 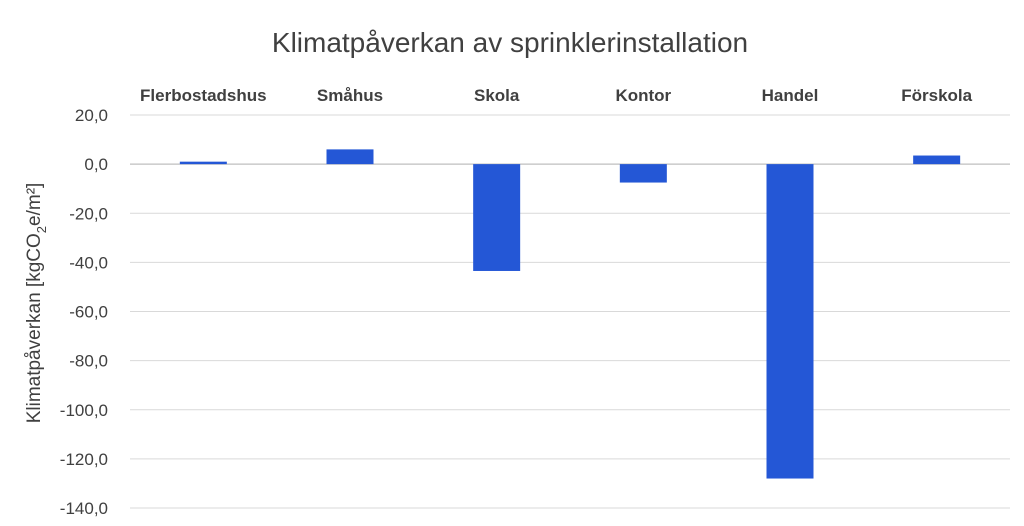 I want to click on y-axis-label-rest: e/m²], so click(x=34, y=204).